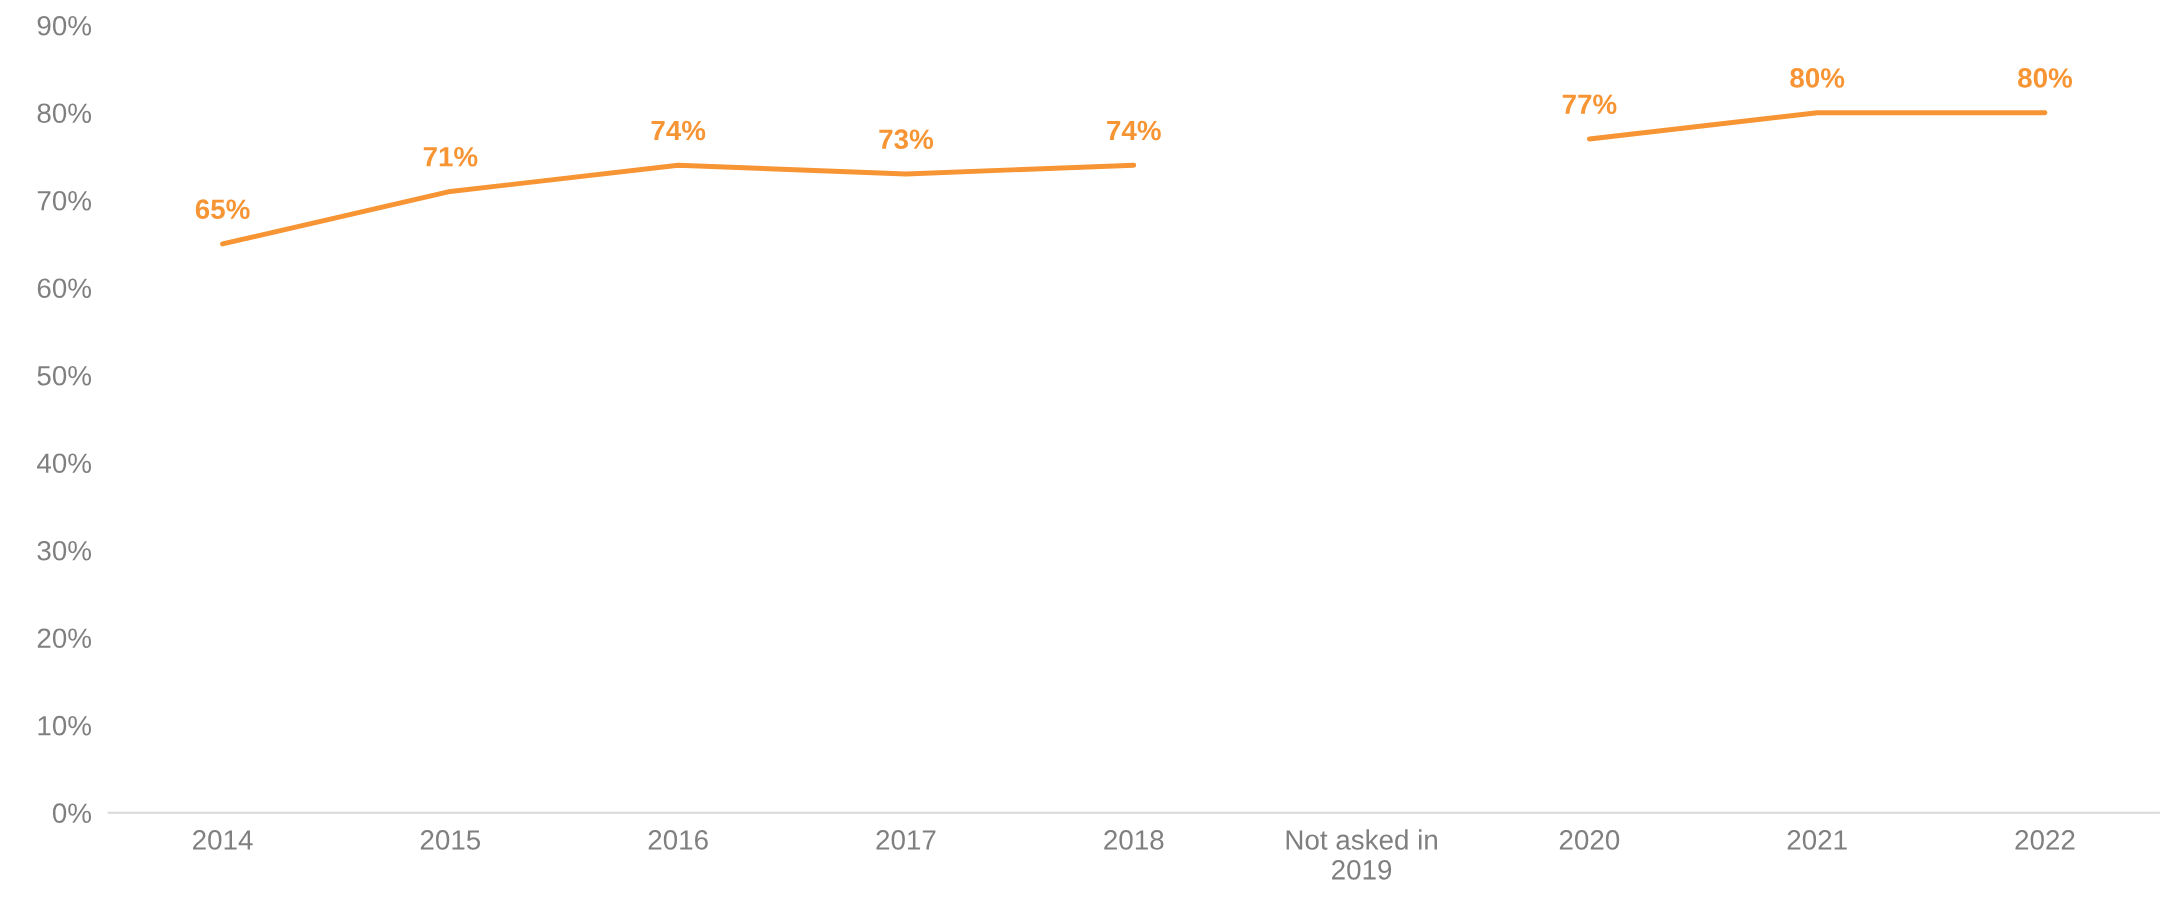 This screenshot has width=2173, height=901. What do you see at coordinates (222, 209) in the screenshot?
I see `data-label: 65%` at bounding box center [222, 209].